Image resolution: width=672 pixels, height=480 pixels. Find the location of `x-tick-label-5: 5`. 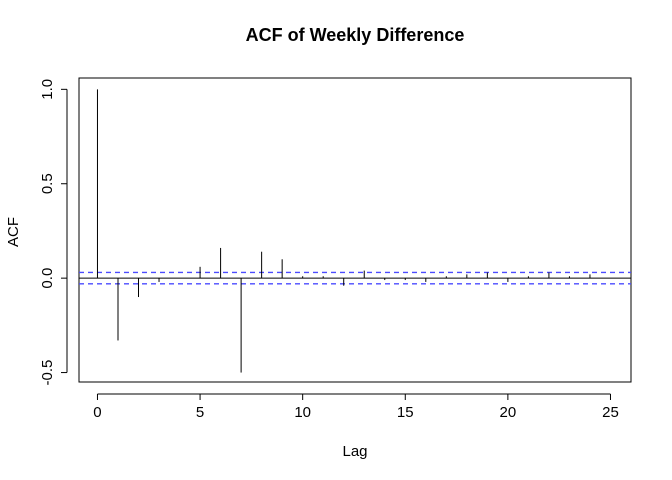

x-tick-label-5: 5 is located at coordinates (200, 412).